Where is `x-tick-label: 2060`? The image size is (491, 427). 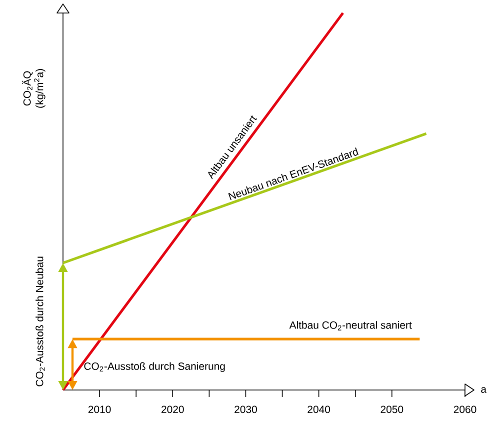
x-tick-label: 2060 is located at coordinates (465, 410).